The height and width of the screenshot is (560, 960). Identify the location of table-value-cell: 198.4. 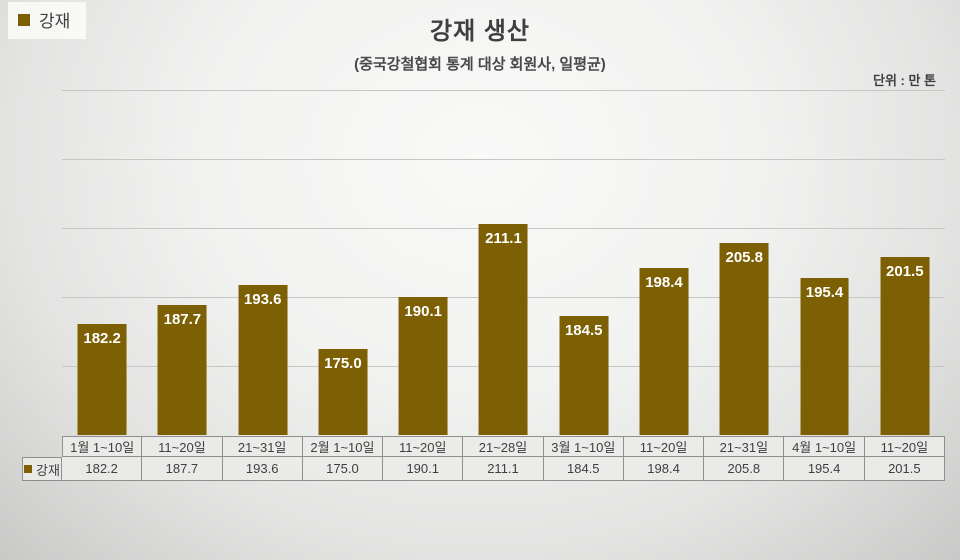
(664, 469).